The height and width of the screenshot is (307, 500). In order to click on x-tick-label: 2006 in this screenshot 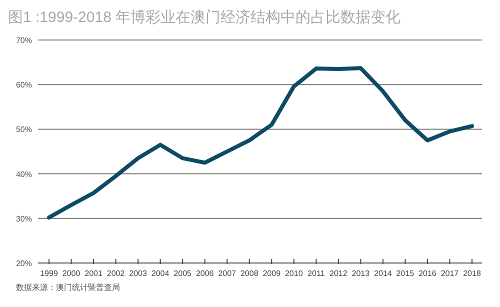, I will do `click(205, 273)`.